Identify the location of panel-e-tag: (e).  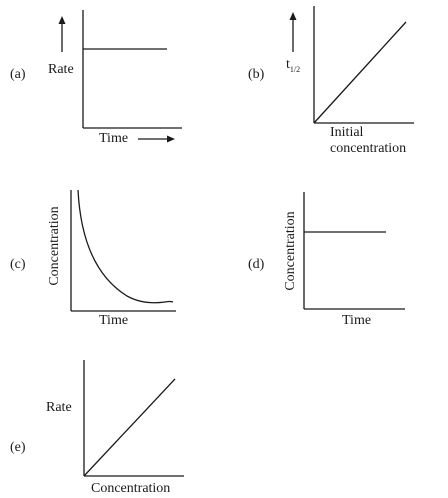
(18, 447).